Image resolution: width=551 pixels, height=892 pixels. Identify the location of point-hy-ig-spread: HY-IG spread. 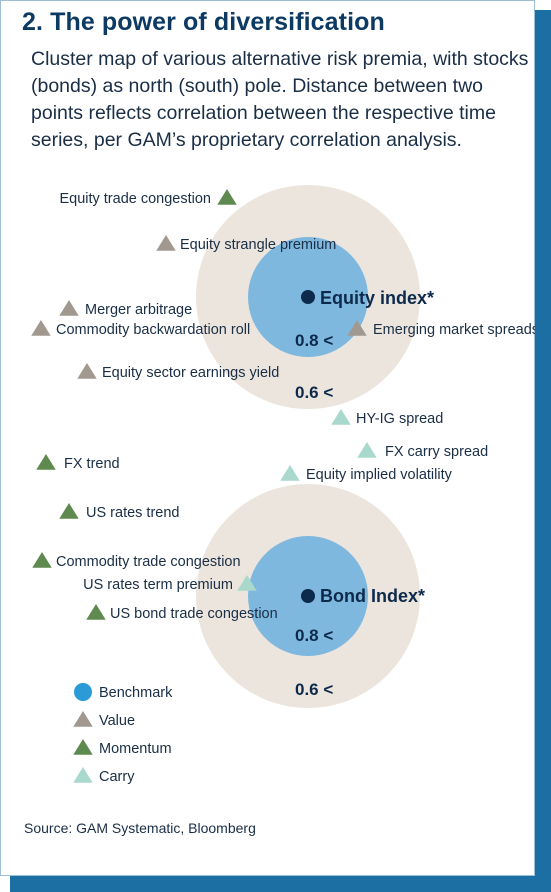
(387, 418).